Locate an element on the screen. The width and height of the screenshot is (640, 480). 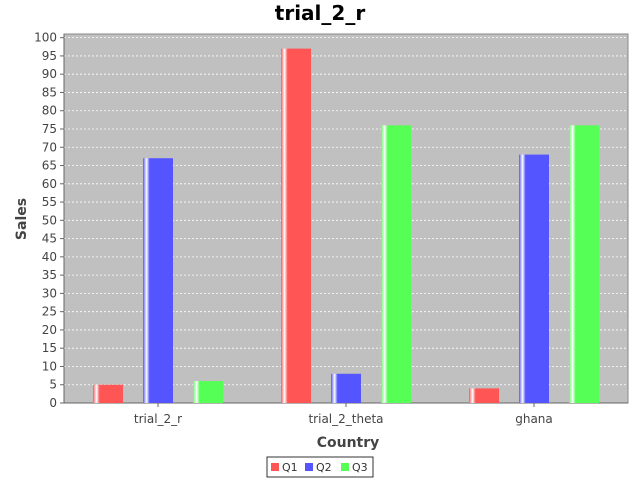
legend-box is located at coordinates (320, 467).